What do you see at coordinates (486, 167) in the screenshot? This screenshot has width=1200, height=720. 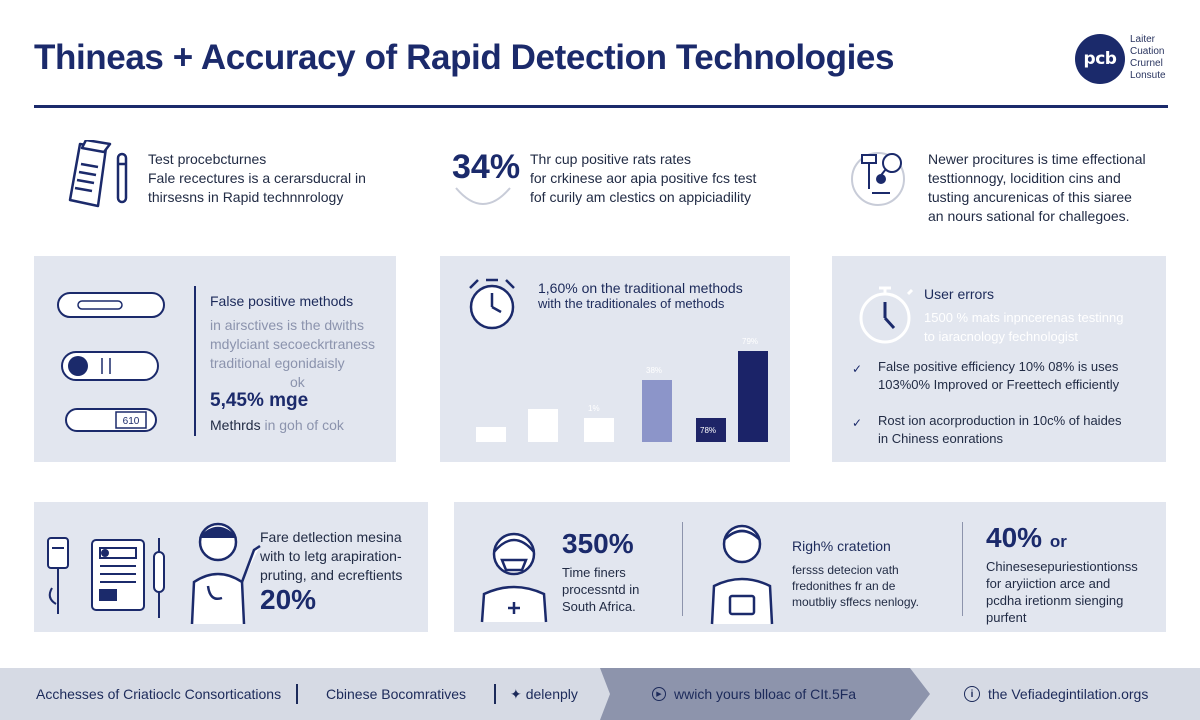 I see `positive-rate-stat: 34%` at bounding box center [486, 167].